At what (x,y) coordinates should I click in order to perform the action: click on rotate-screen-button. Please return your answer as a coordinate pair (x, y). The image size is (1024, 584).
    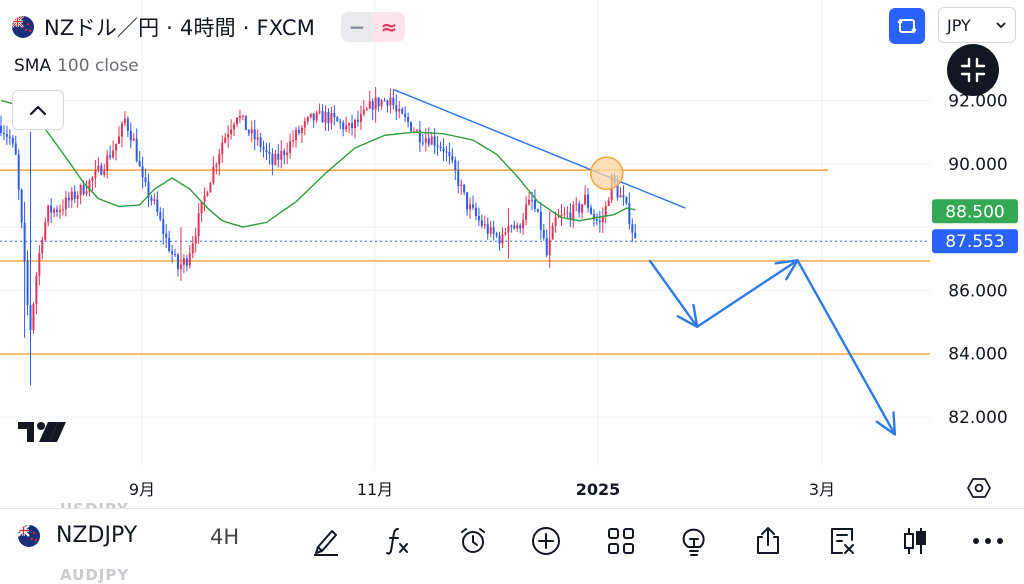
    Looking at the image, I should click on (907, 26).